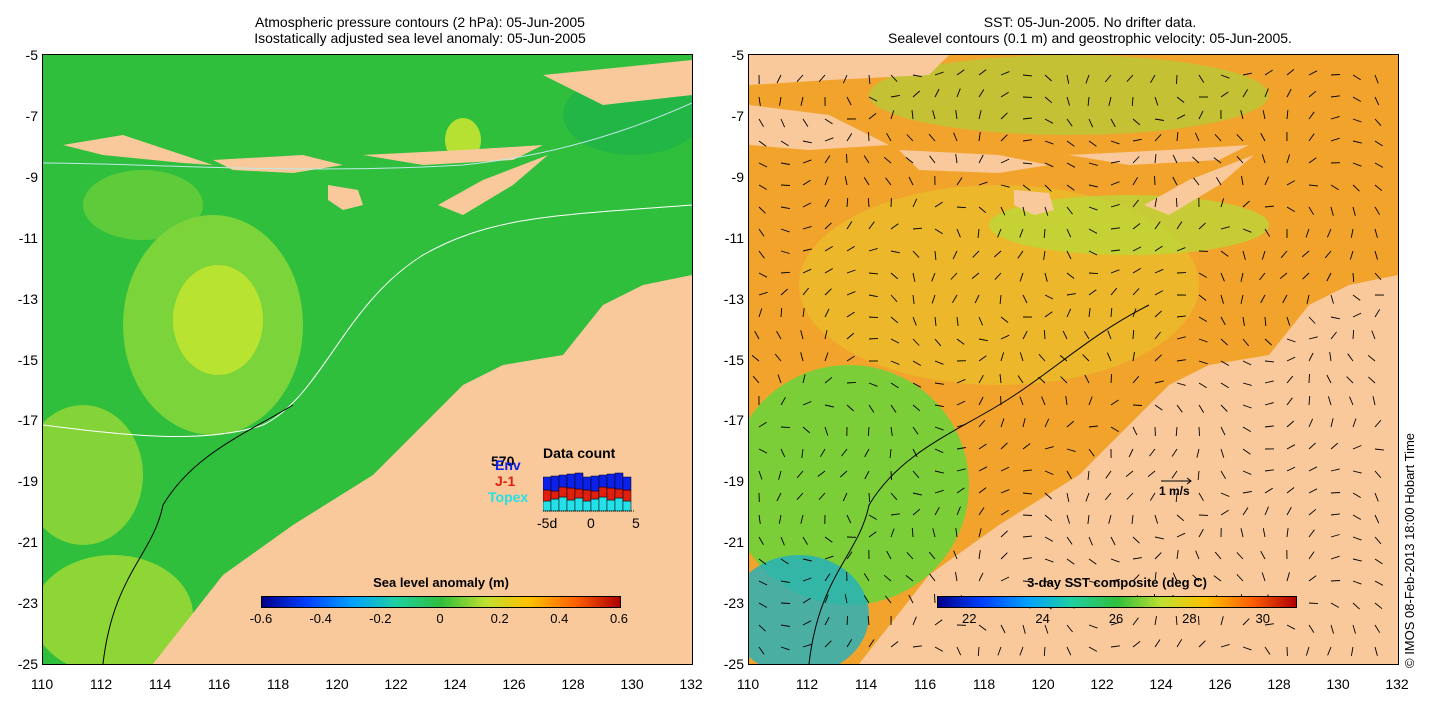  What do you see at coordinates (367, 136) in the screenshot?
I see `pressure-contour` at bounding box center [367, 136].